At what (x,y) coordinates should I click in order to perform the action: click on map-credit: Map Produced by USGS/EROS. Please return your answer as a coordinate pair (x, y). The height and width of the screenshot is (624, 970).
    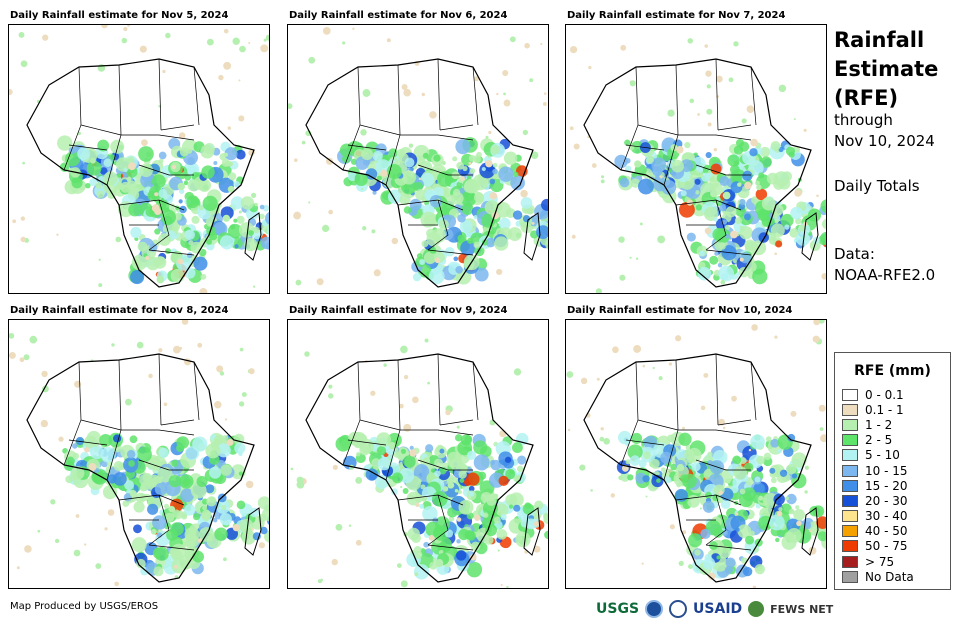
    Looking at the image, I should click on (84, 606).